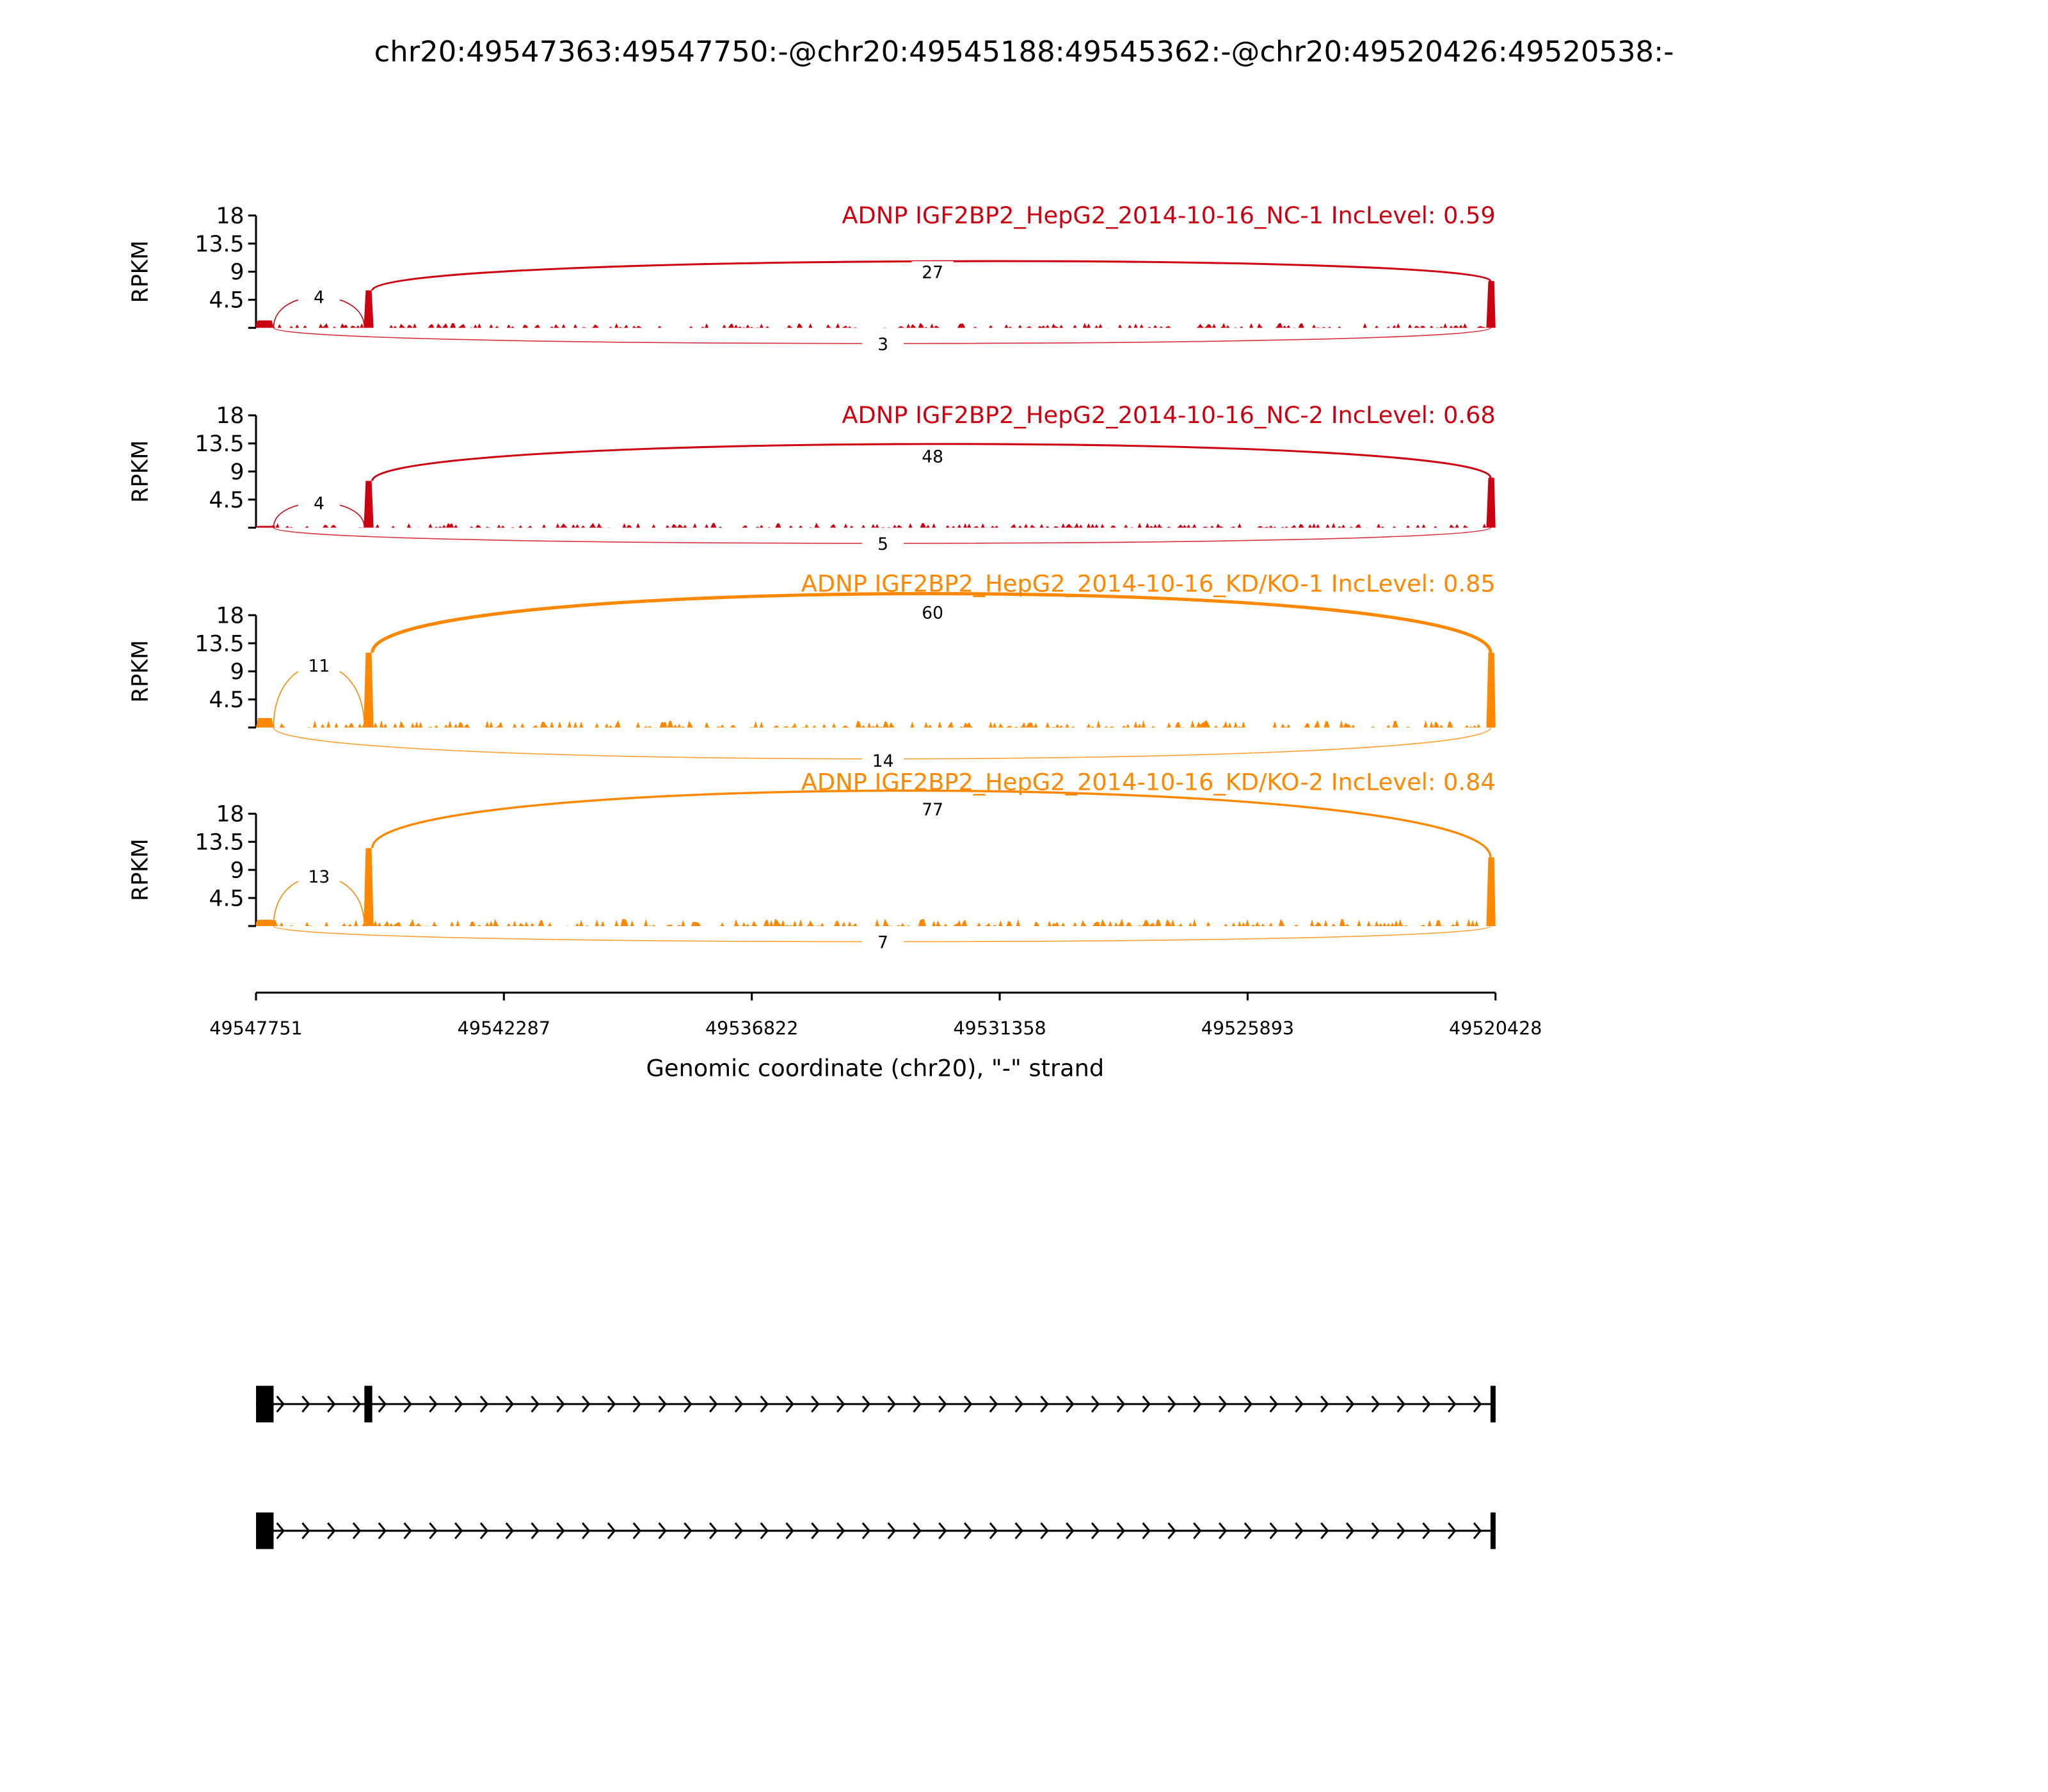 This screenshot has width=2048, height=1792. What do you see at coordinates (141, 471) in the screenshot?
I see `y-axis-label: RPKM` at bounding box center [141, 471].